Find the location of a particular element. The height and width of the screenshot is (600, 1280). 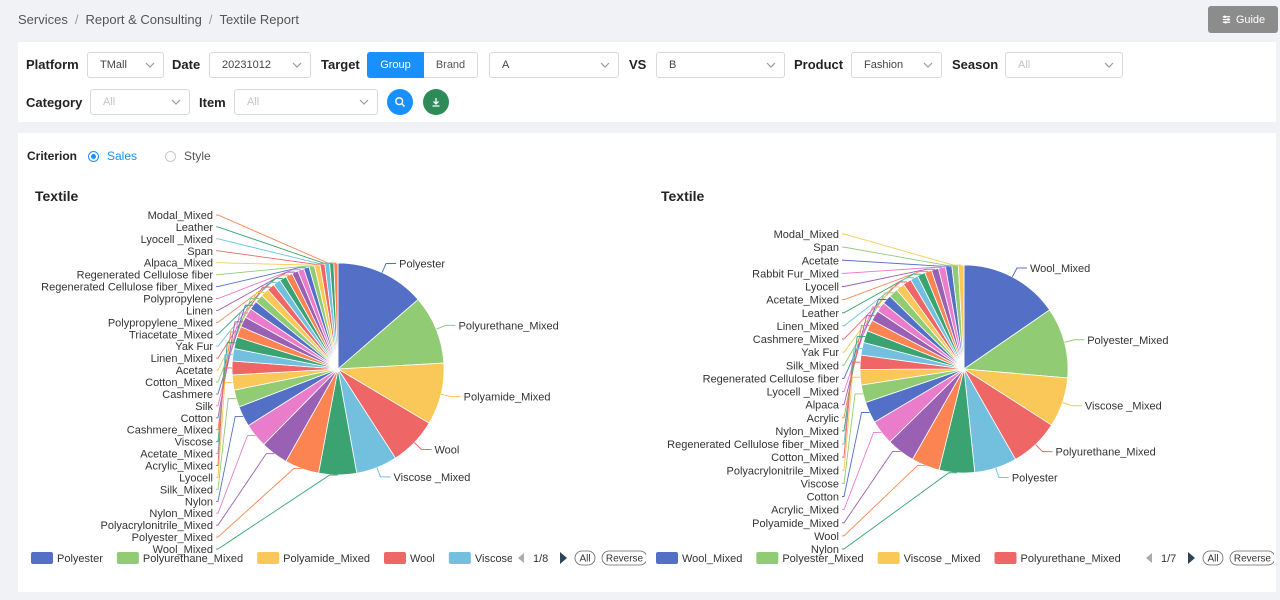

radio-button is located at coordinates (170, 156).